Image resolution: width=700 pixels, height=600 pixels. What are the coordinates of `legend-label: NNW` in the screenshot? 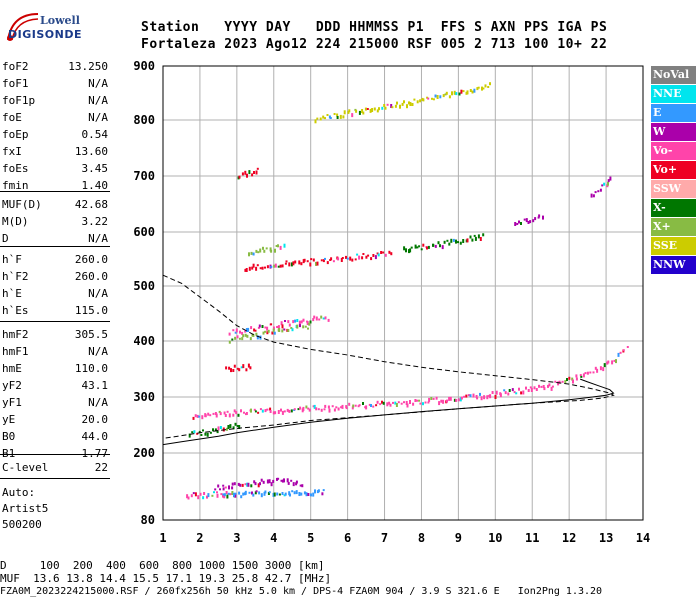 It's located at (669, 264).